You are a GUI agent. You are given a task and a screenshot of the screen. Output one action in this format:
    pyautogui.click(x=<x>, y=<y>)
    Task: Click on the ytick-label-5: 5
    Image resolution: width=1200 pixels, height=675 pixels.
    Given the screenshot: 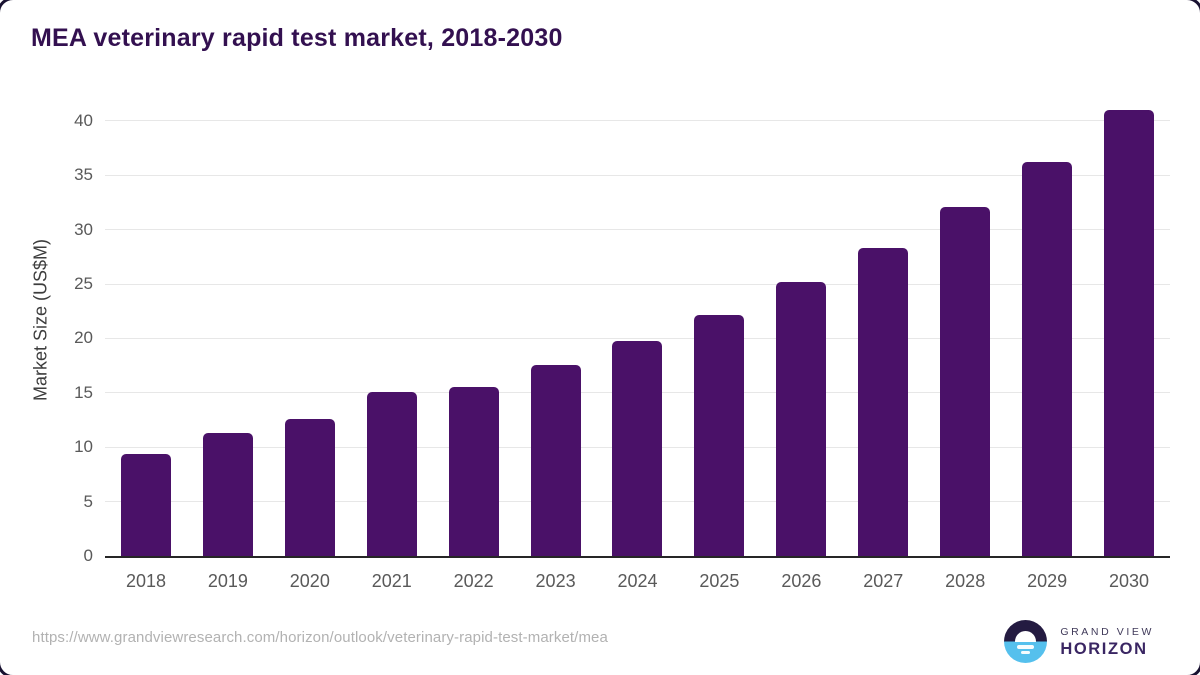 What is the action you would take?
    pyautogui.click(x=88, y=501)
    